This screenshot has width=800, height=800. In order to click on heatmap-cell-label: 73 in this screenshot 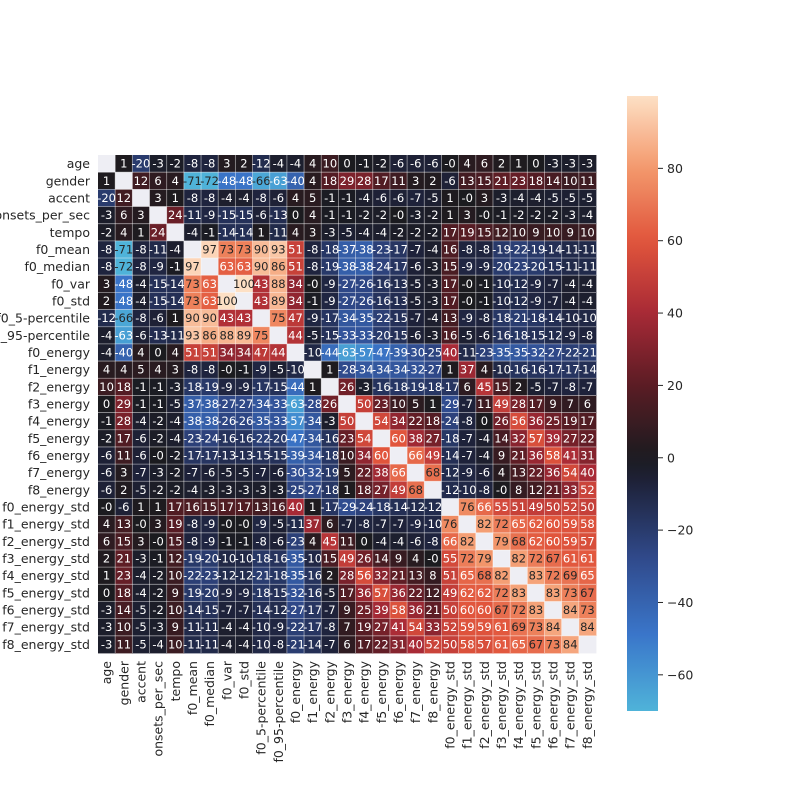, I will do `click(587, 610)`.